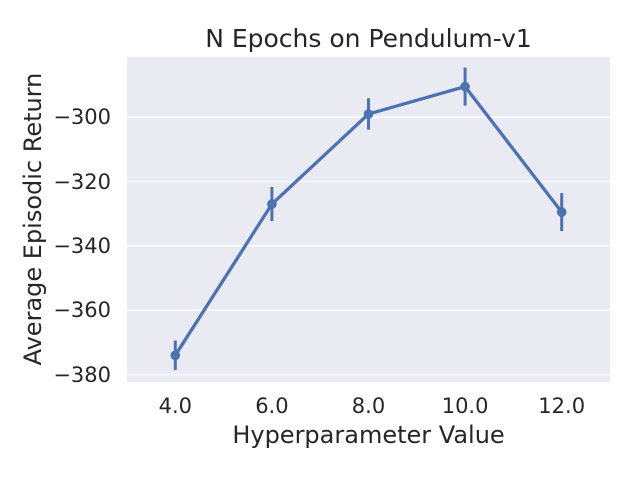  I want to click on y-tick-label: −360, so click(82, 310).